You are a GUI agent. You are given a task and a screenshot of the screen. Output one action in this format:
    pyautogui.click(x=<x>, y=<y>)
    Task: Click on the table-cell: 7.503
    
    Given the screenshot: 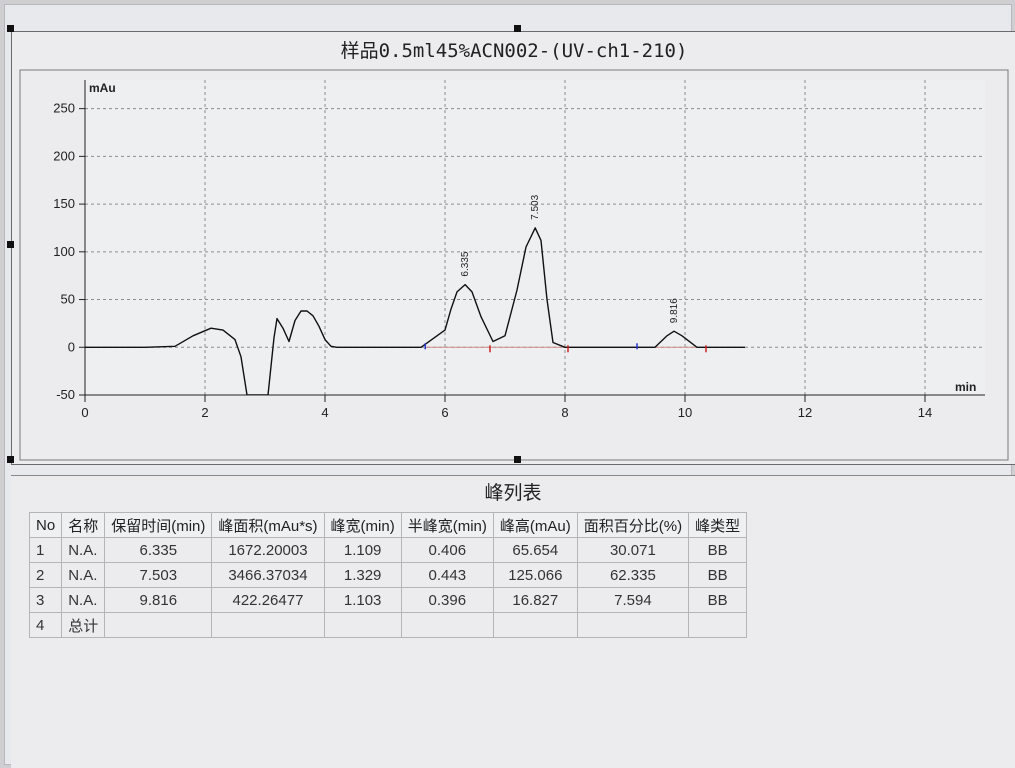 What is the action you would take?
    pyautogui.click(x=158, y=575)
    